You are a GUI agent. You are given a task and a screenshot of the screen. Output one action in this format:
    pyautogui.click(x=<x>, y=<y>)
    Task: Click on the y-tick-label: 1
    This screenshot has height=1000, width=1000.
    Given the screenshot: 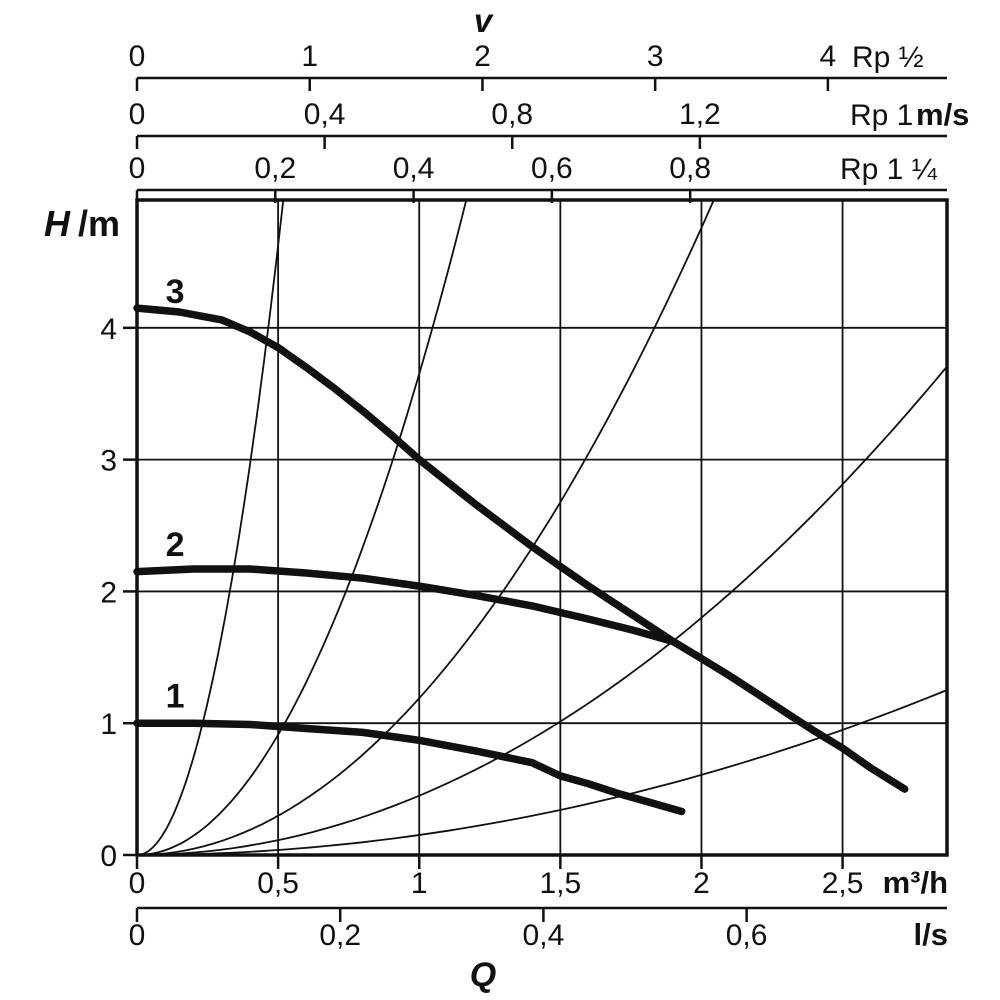 What is the action you would take?
    pyautogui.click(x=108, y=724)
    